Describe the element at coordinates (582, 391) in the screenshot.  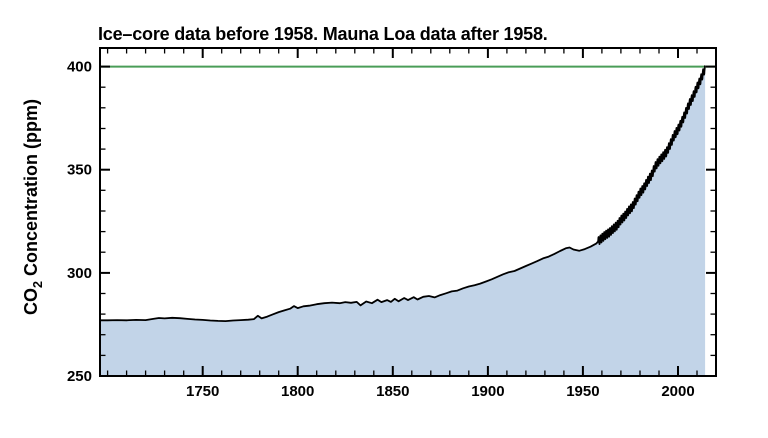
I see `x-tick-label: 1950` at that location.